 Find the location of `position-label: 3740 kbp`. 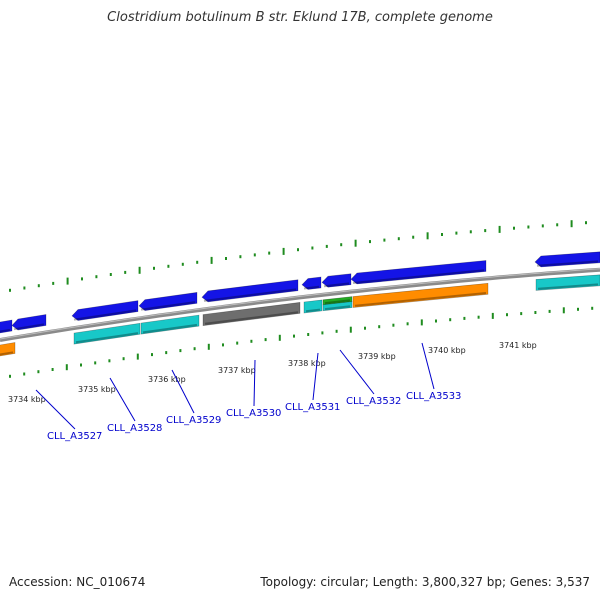

position-label: 3740 kbp is located at coordinates (447, 350).